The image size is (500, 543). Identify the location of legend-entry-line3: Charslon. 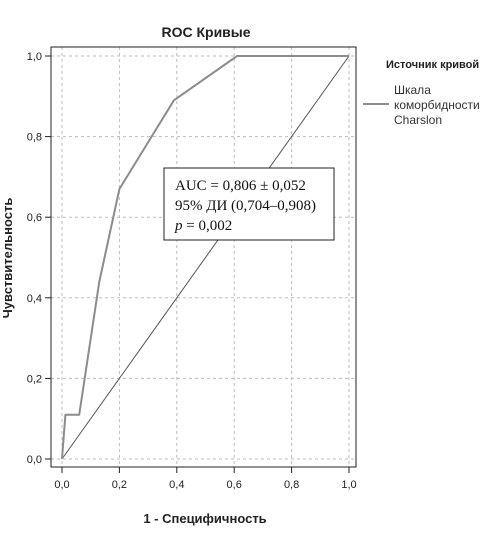
(418, 120).